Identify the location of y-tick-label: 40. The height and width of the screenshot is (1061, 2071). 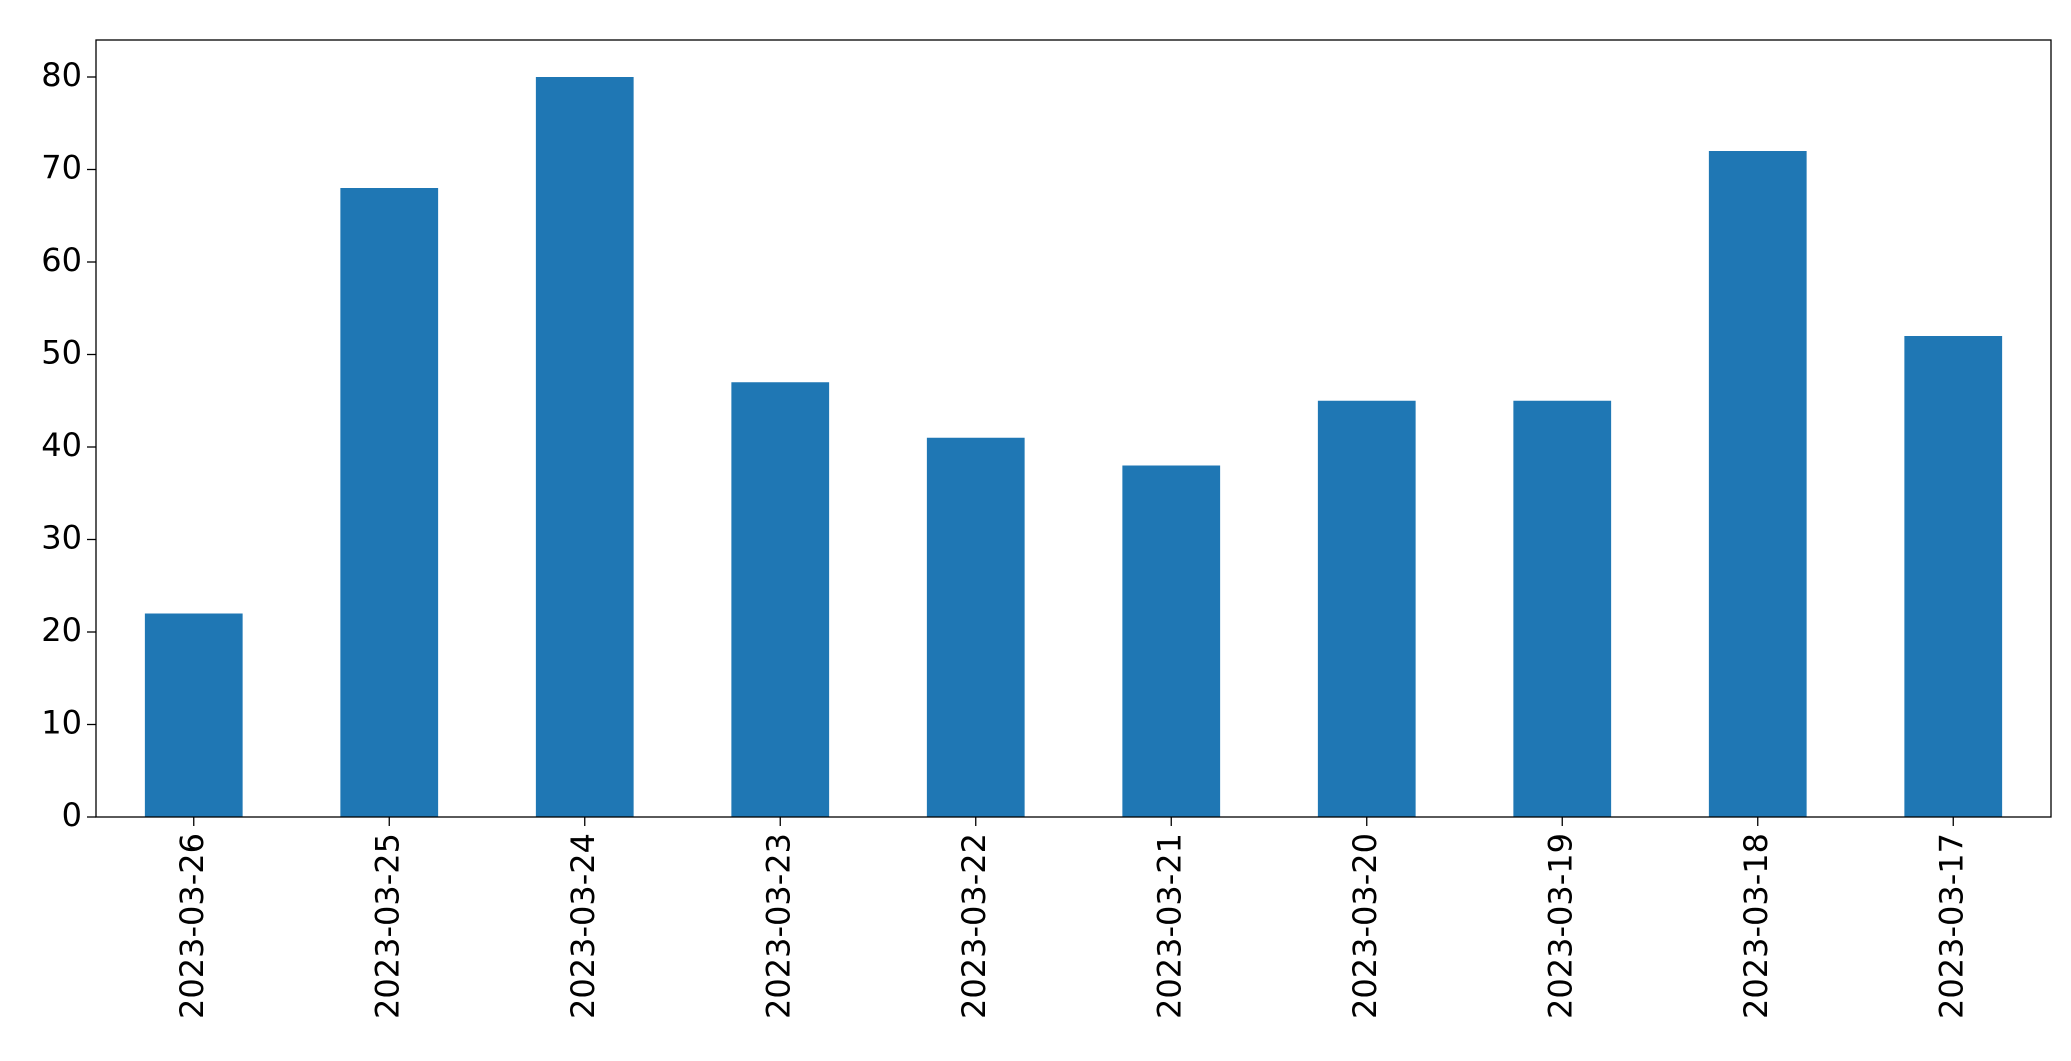
(61, 445).